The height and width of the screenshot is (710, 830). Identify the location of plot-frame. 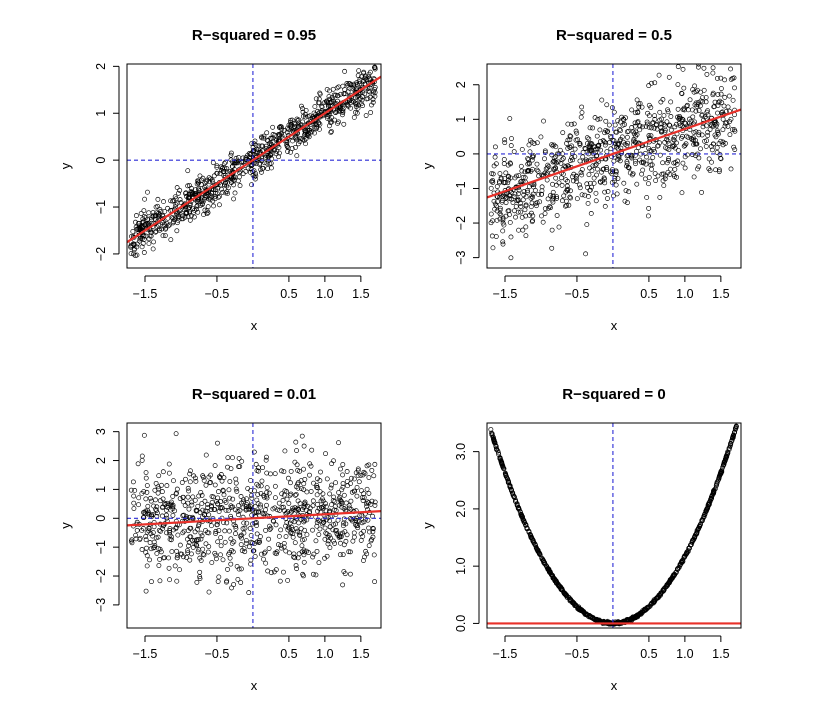
(614, 525).